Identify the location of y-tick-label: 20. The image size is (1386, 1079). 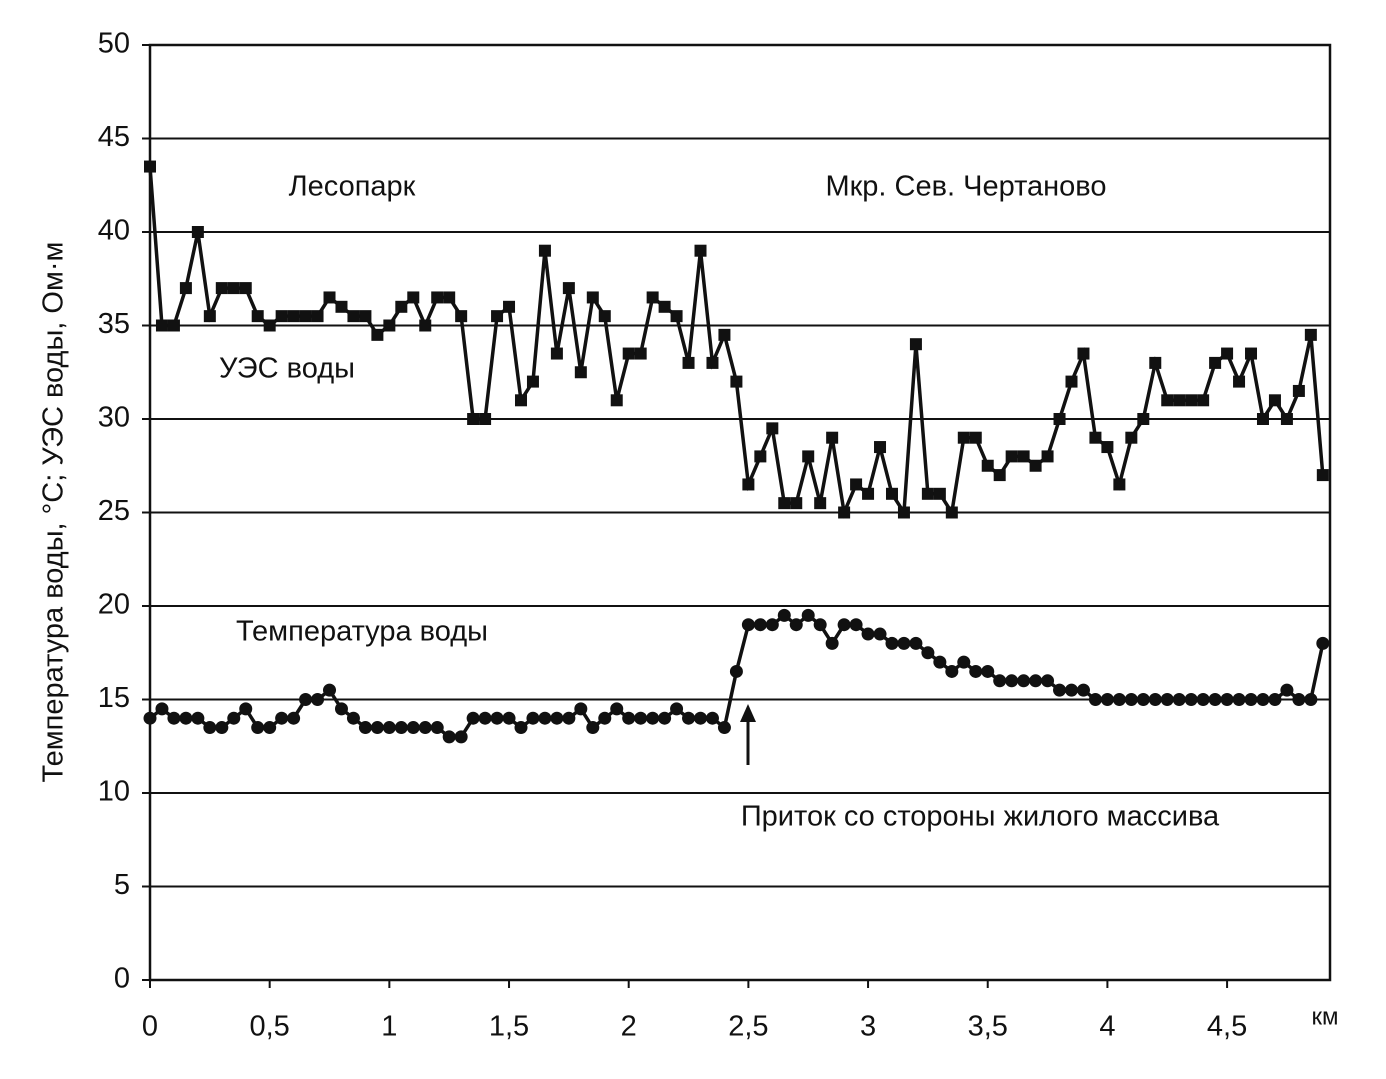
(114, 605).